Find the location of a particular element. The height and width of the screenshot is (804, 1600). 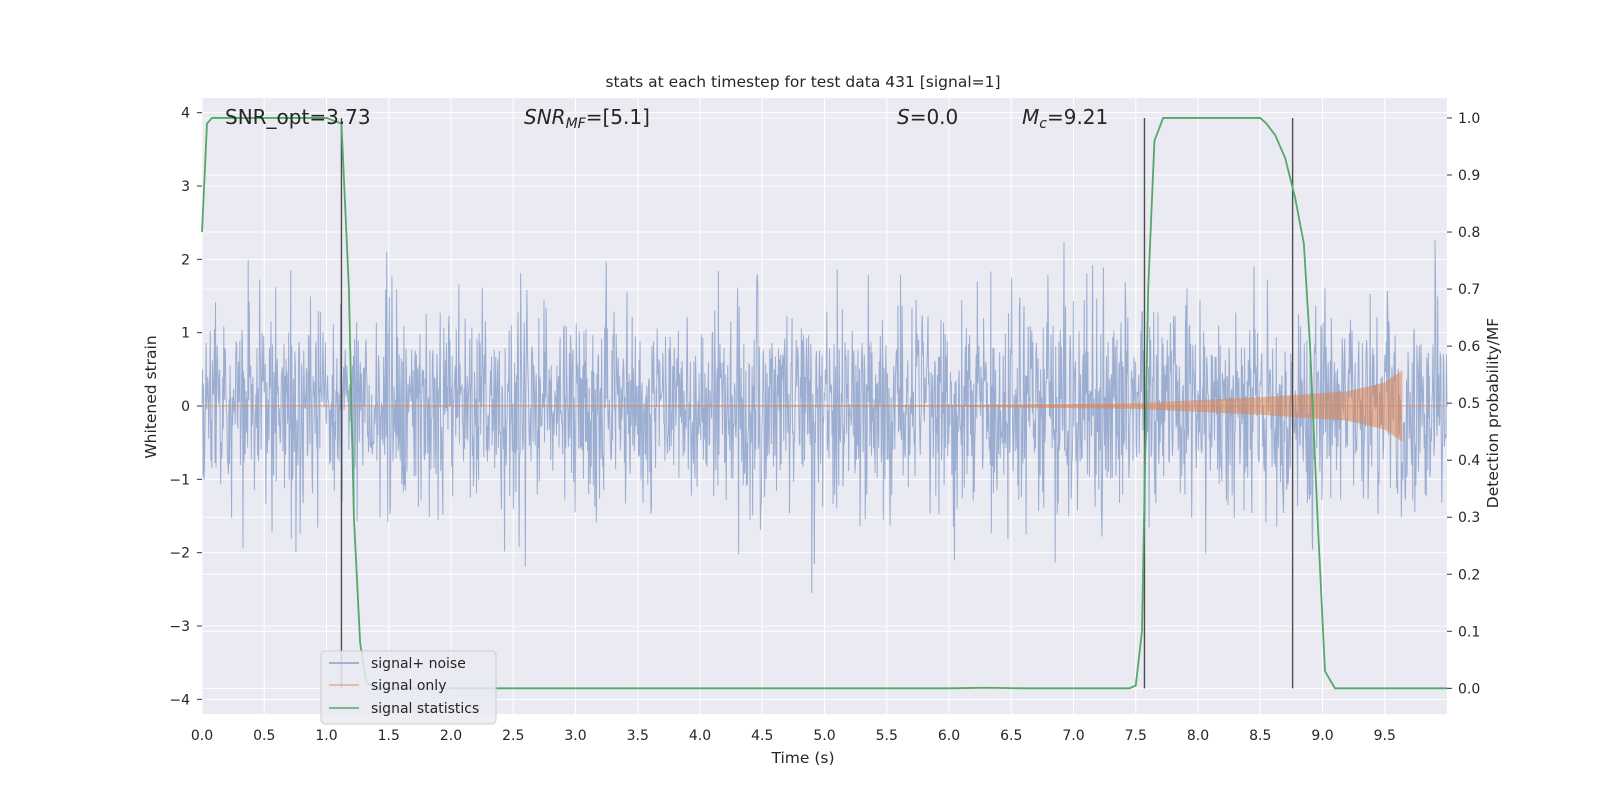

annotation-snr-mf-subscript: MF is located at coordinates (576, 124).